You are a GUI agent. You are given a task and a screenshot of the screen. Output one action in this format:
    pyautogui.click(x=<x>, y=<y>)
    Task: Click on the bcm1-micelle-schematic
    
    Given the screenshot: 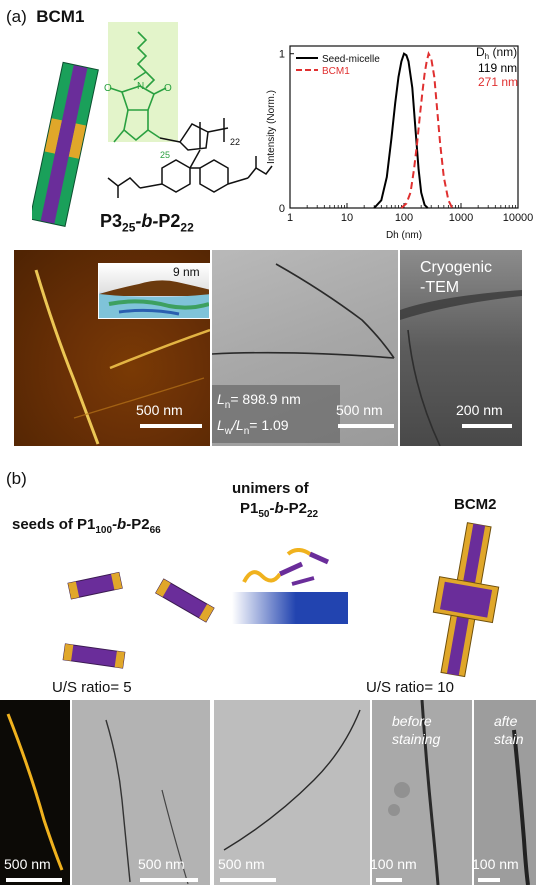 What is the action you would take?
    pyautogui.click(x=65, y=144)
    